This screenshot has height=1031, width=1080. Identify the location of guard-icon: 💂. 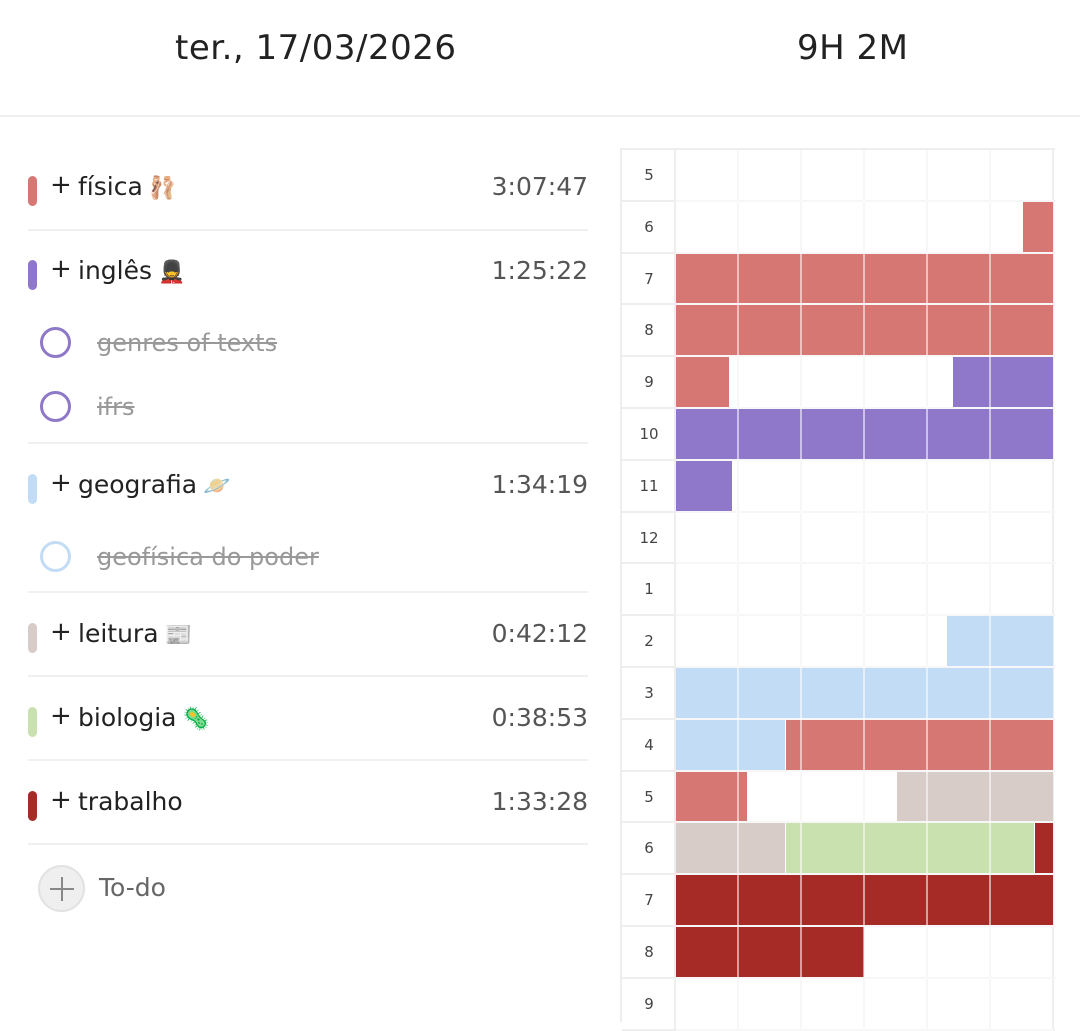
(172, 272).